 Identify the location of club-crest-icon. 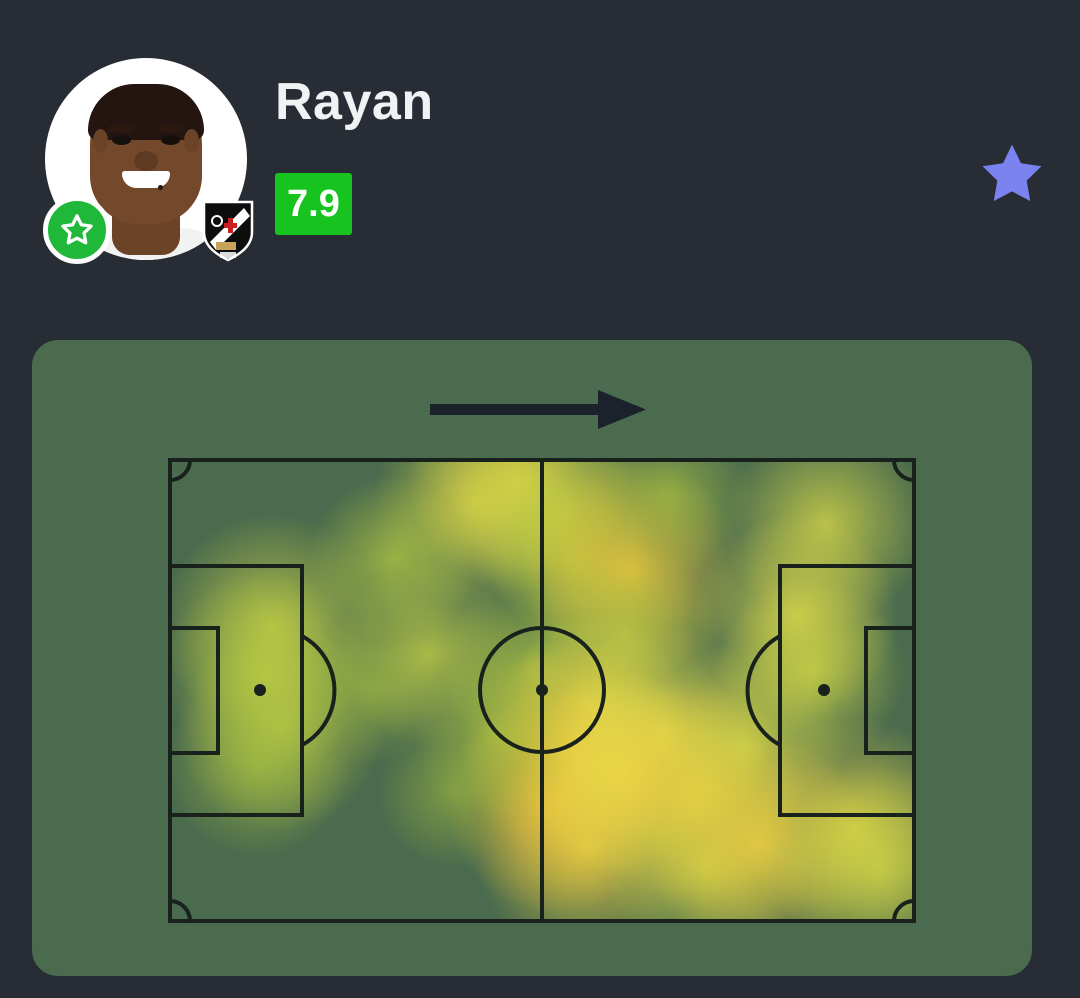
(228, 230).